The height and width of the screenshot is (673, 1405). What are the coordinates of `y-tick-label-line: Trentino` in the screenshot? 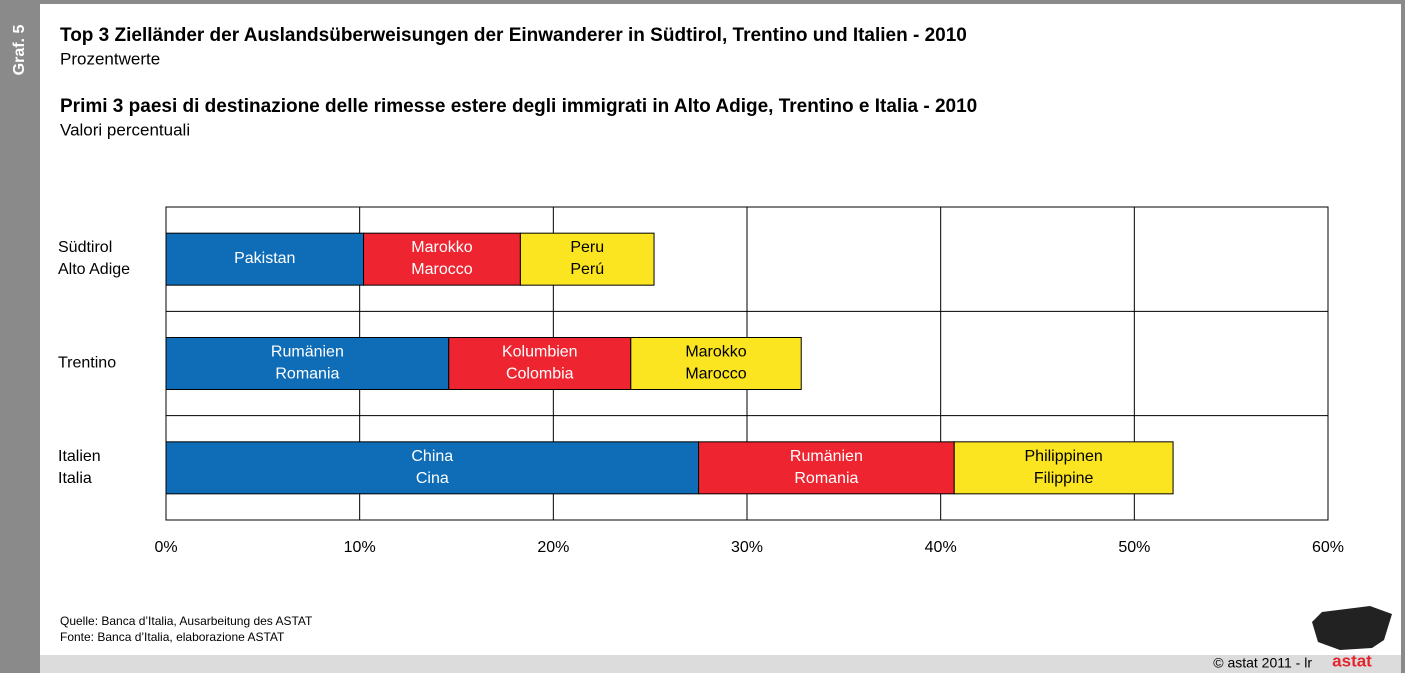 It's located at (87, 363).